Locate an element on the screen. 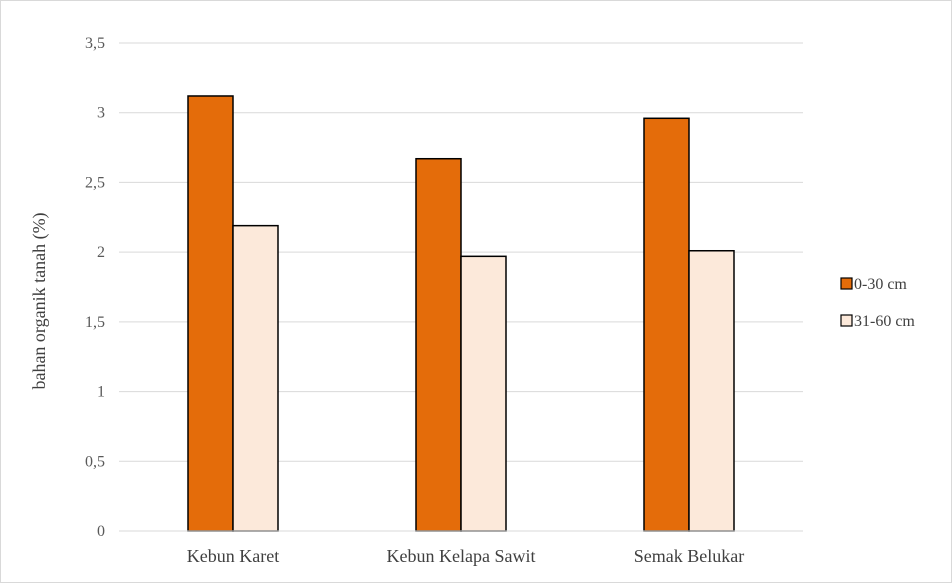  y-axis-title: bahan organik tanah (%) is located at coordinates (39, 300).